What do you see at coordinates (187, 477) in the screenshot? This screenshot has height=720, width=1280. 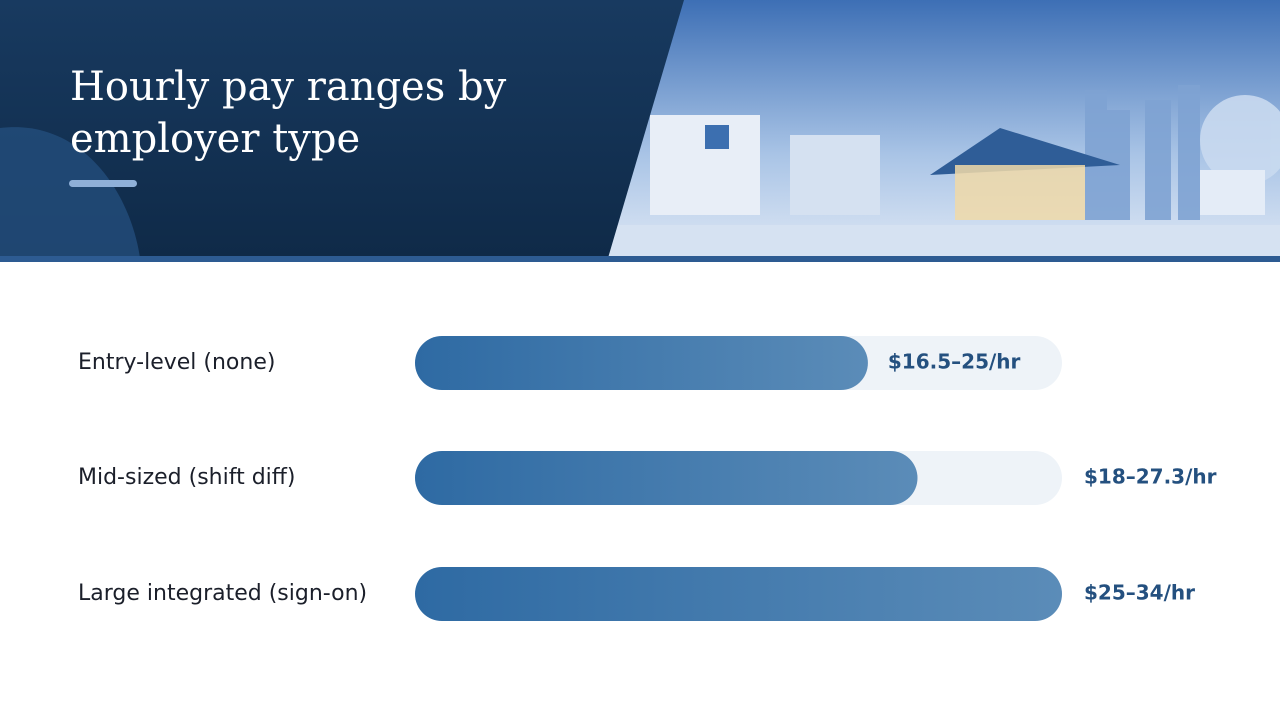 I see `category-label: Mid-sized (shift diff)` at bounding box center [187, 477].